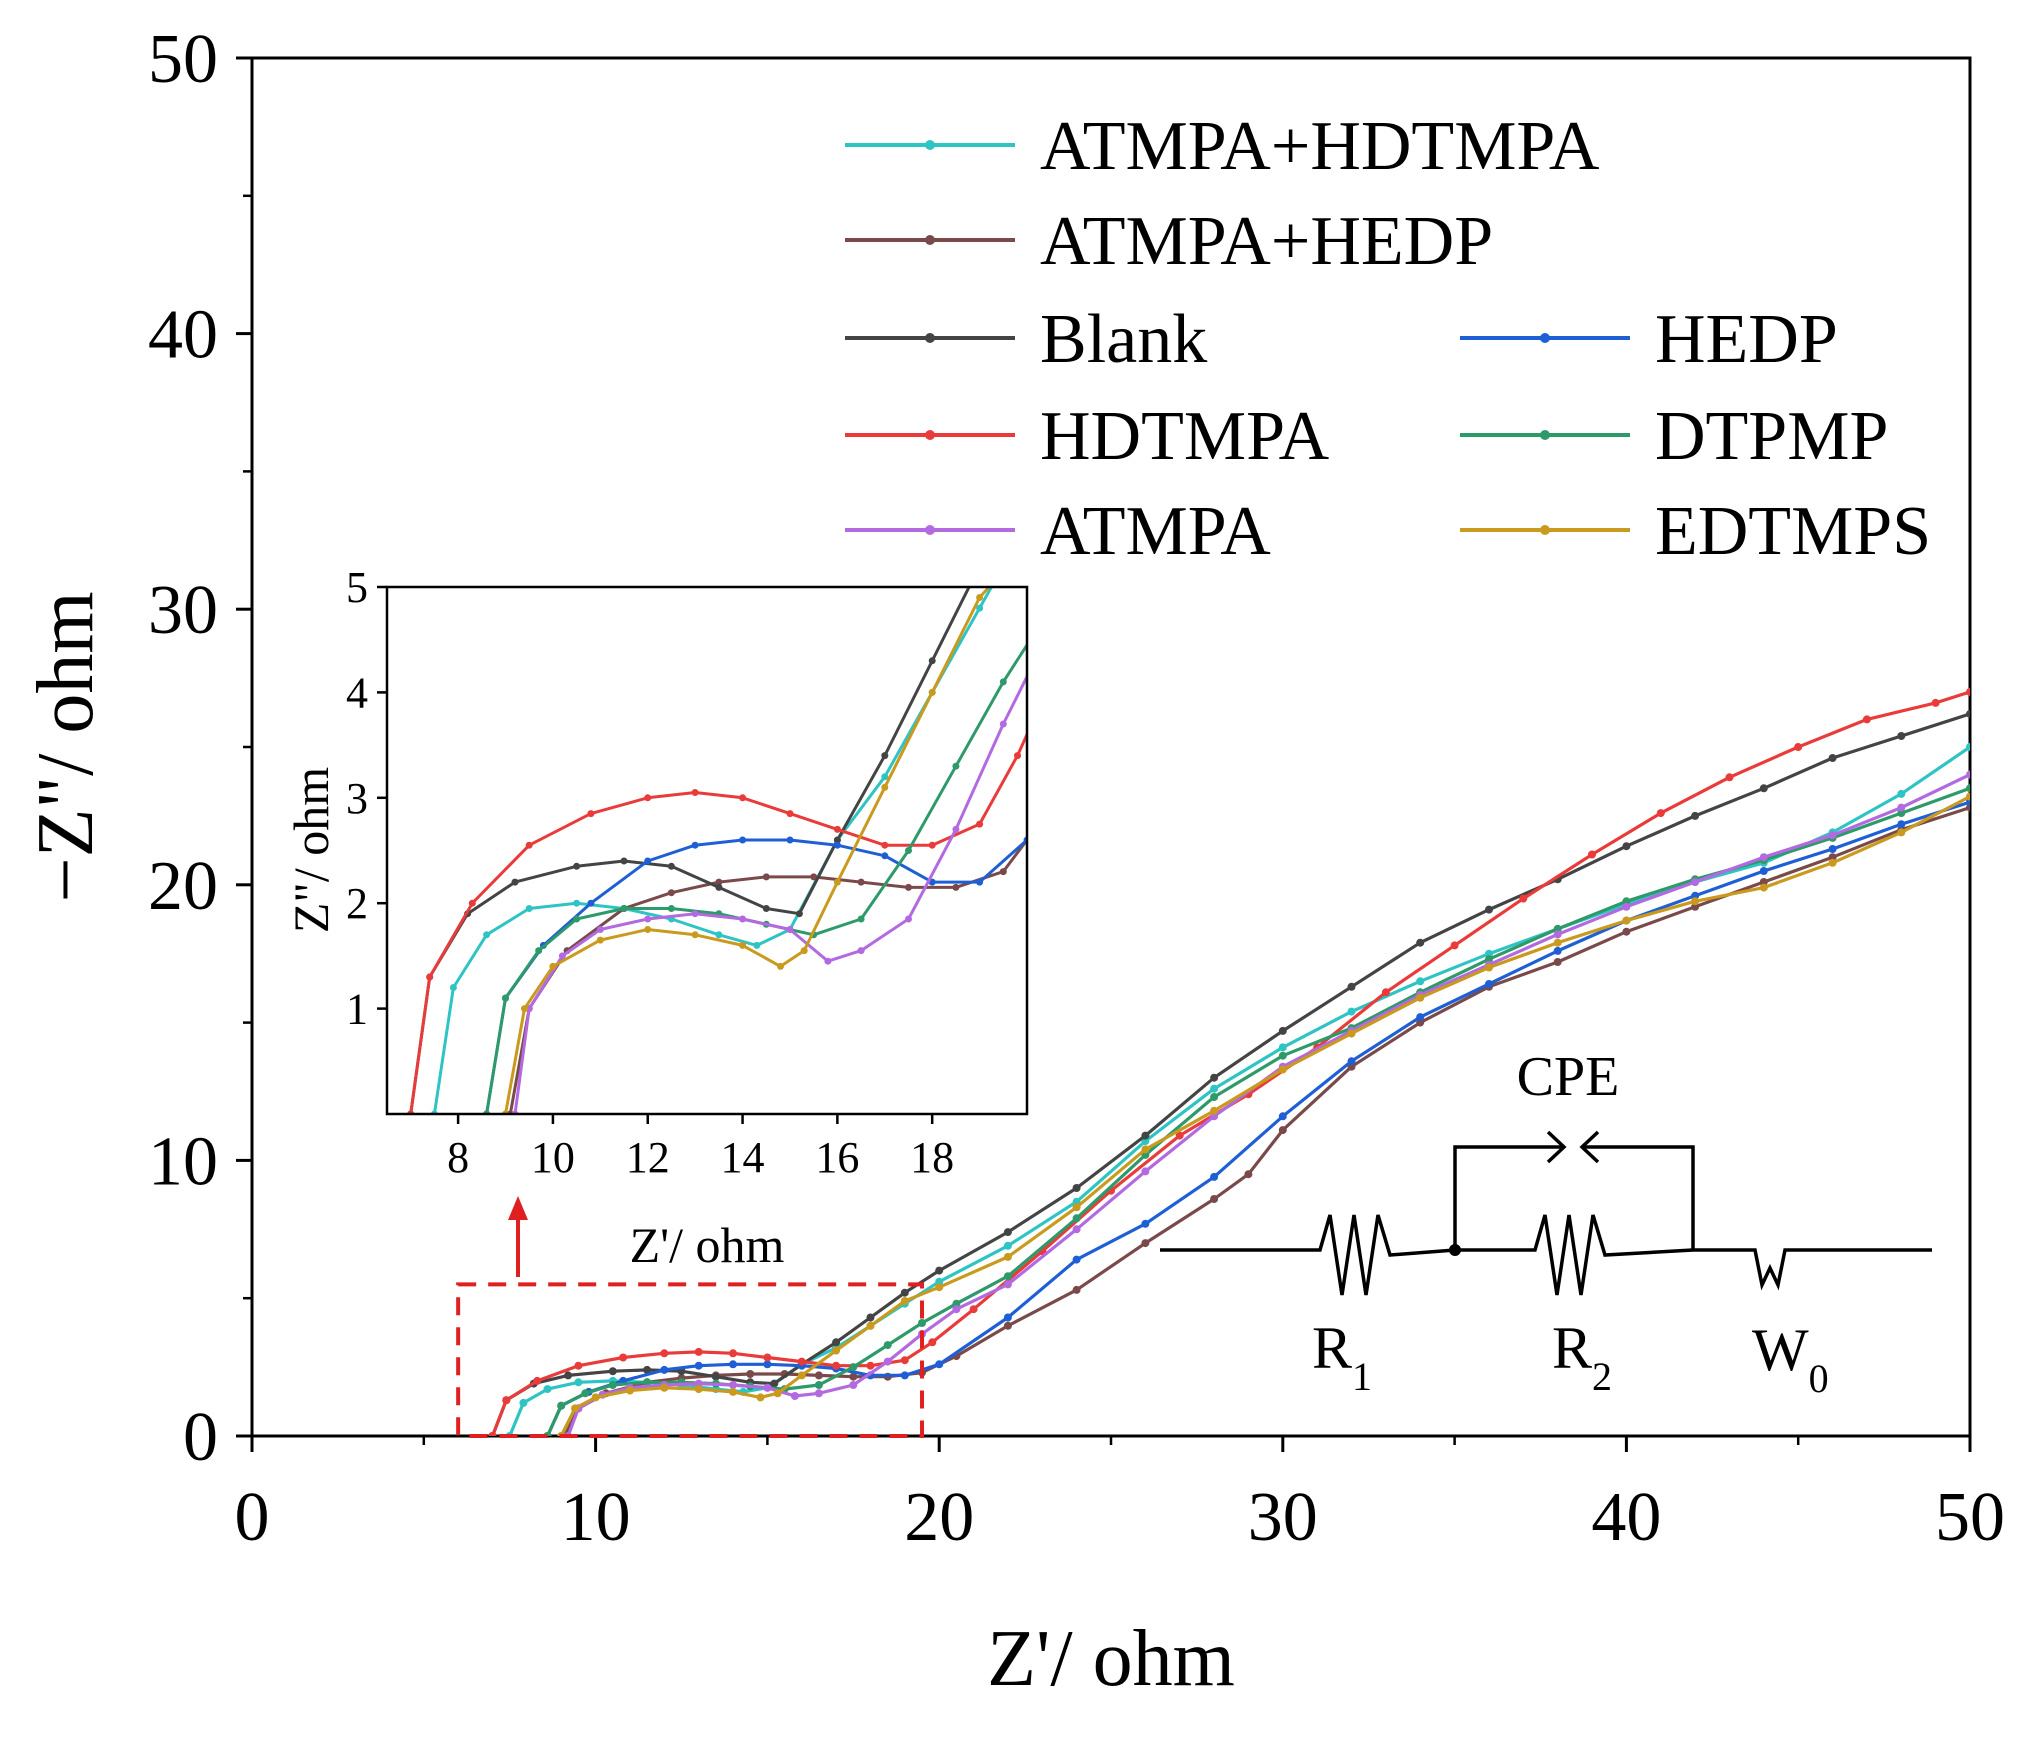  I want to click on y-tick-label: 10, so click(183, 1161).